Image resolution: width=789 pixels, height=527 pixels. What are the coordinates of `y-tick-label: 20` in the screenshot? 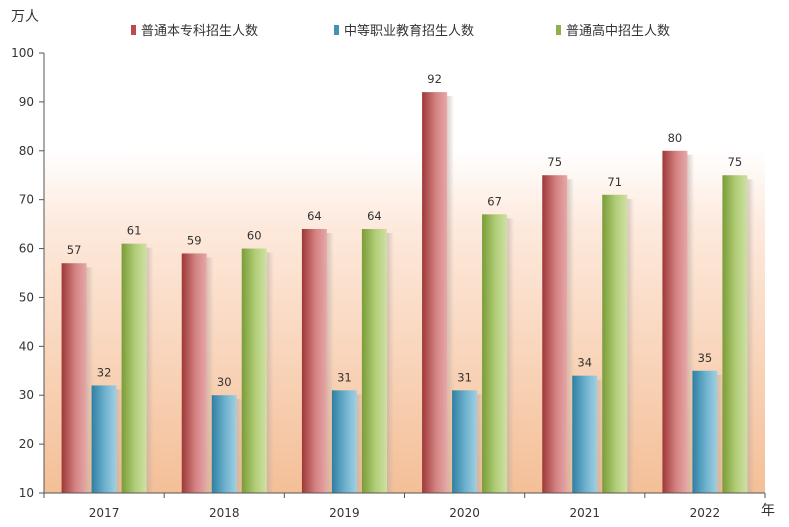 It's located at (26, 444).